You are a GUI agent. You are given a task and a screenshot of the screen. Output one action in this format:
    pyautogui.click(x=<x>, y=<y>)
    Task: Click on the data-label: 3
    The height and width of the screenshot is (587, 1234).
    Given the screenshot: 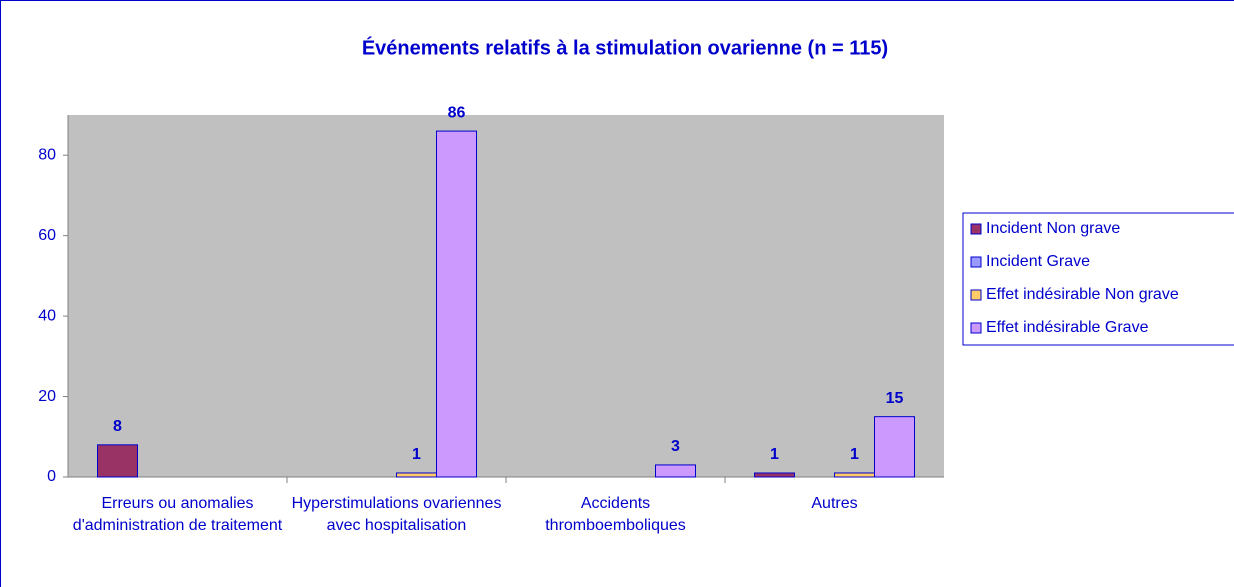 What is the action you would take?
    pyautogui.click(x=675, y=446)
    